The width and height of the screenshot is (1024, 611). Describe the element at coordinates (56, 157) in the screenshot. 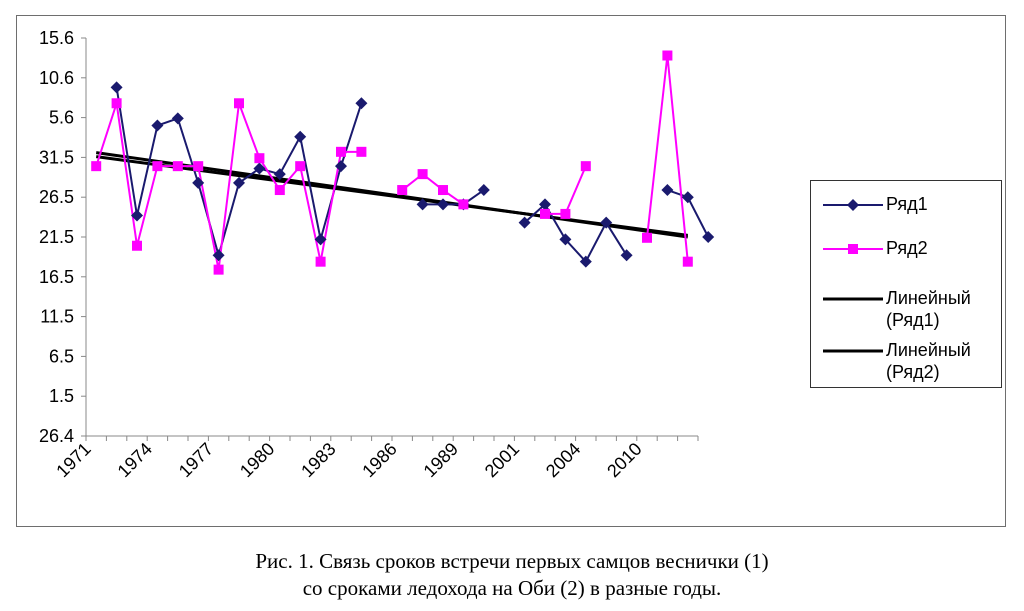

I see `y-tick-label: 31.5` at that location.